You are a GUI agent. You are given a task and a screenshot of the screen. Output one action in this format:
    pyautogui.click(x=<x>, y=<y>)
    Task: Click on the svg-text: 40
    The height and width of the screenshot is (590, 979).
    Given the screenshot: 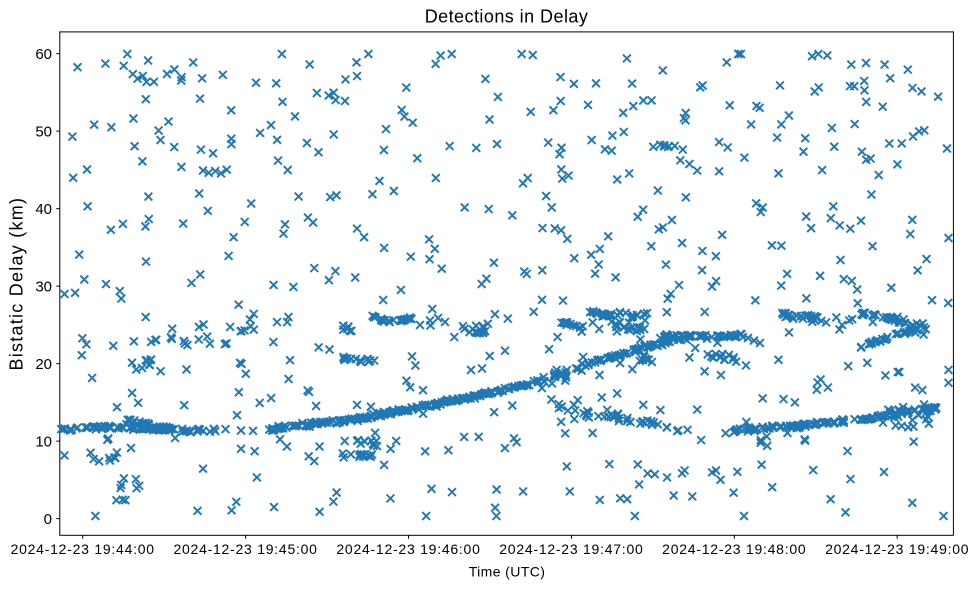 What is the action you would take?
    pyautogui.click(x=43, y=209)
    